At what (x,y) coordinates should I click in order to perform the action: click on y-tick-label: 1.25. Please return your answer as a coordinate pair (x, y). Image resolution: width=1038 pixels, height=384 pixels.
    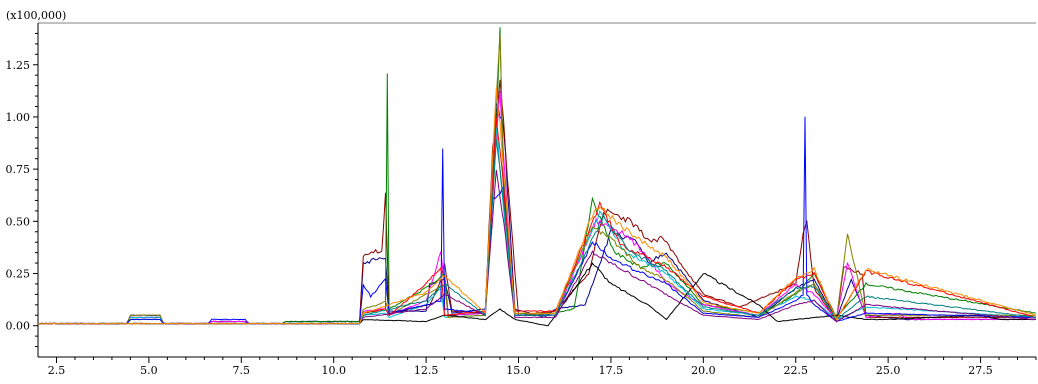
    Looking at the image, I should click on (18, 65).